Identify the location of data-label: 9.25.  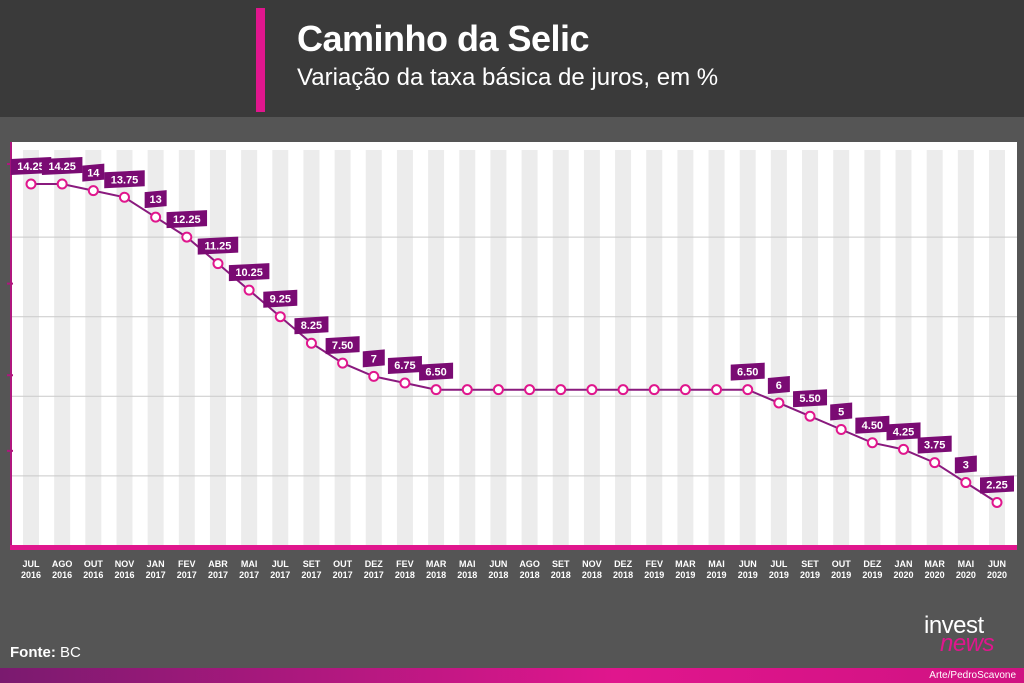
(280, 300).